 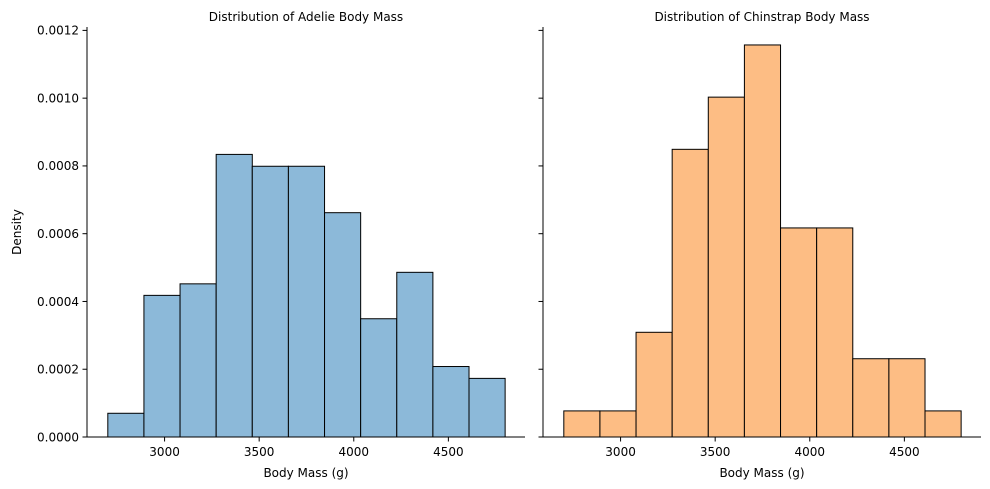 What do you see at coordinates (761, 17) in the screenshot?
I see `chart-title: Distribution of Chinstrap Body Mass` at bounding box center [761, 17].